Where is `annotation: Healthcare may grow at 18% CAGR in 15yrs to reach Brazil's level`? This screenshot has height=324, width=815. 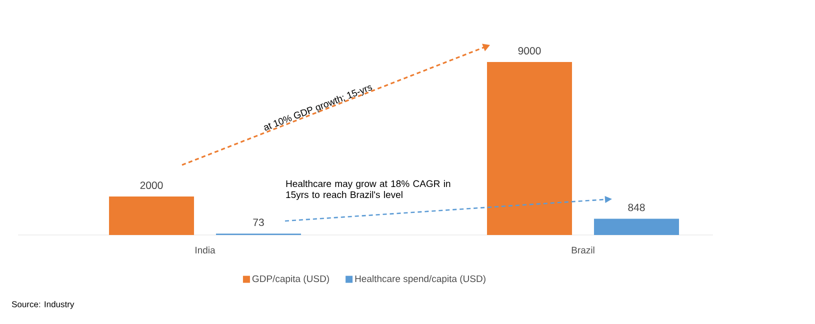
annotation: Healthcare may grow at 18% CAGR in 15yrs to reach Brazil's level is located at coordinates (368, 190).